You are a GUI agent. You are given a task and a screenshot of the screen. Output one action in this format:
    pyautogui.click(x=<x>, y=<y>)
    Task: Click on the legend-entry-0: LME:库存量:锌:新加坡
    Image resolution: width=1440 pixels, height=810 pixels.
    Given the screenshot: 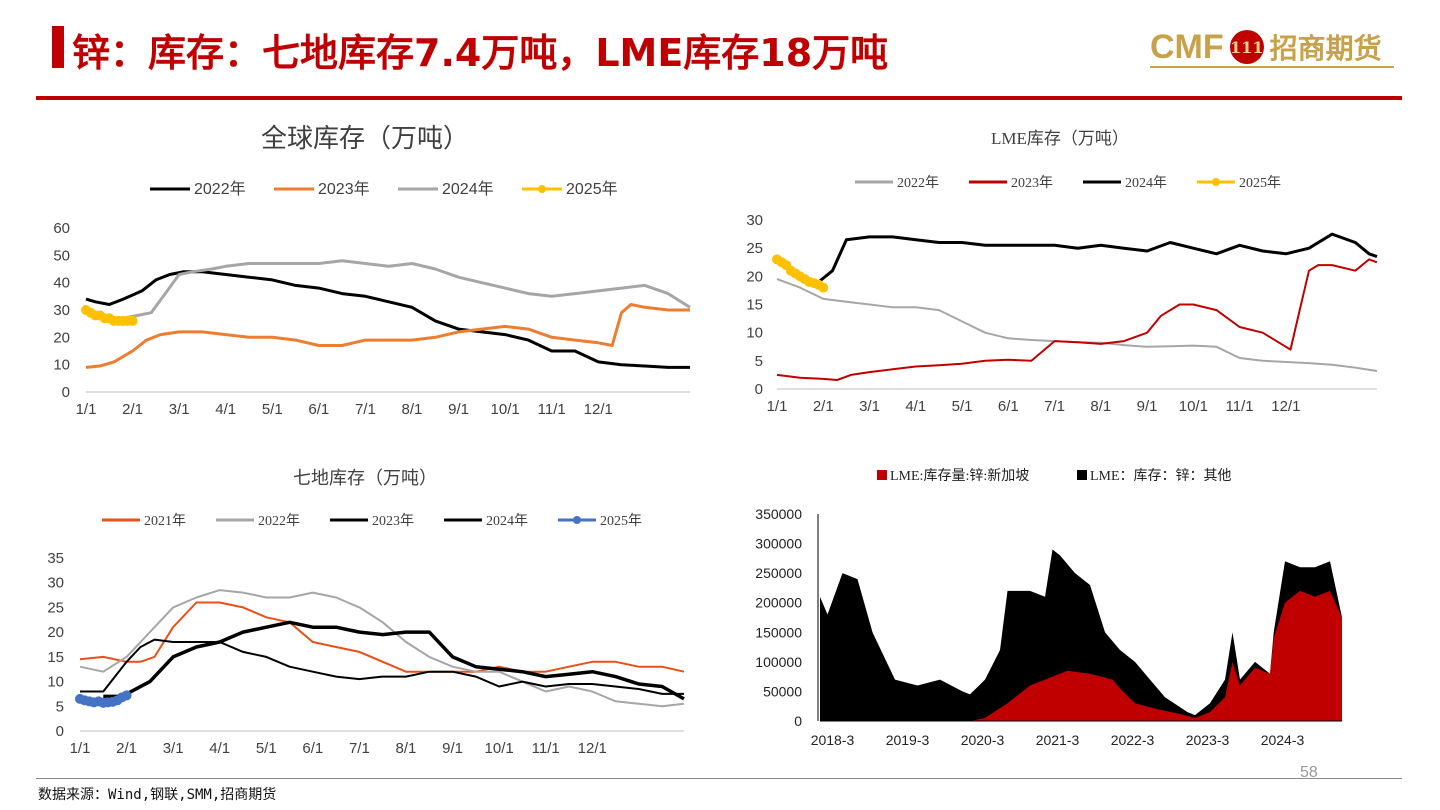 What is the action you would take?
    pyautogui.click(x=953, y=476)
    